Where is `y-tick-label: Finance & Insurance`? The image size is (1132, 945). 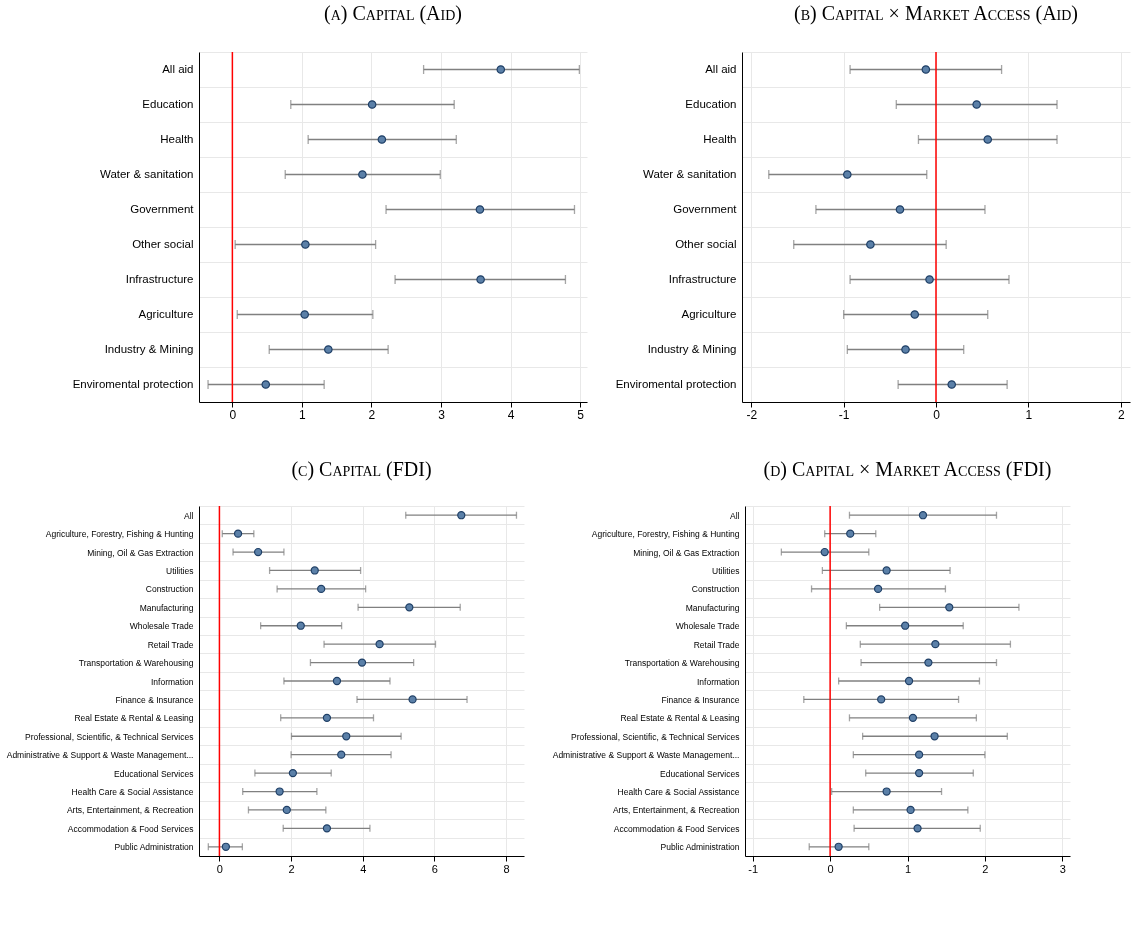
y-tick-label: Finance & Insurance is located at coordinates (154, 699).